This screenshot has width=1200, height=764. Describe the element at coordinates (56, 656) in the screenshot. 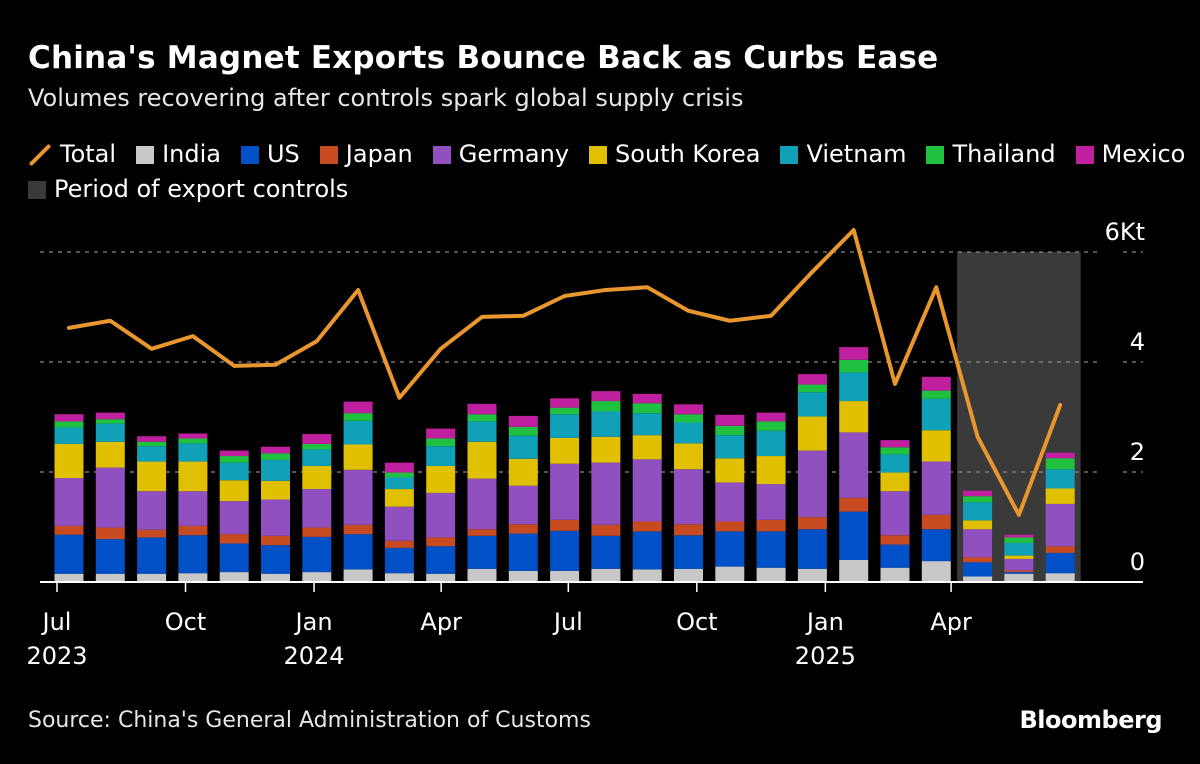

I see `x-tick-year-label: 2023` at that location.